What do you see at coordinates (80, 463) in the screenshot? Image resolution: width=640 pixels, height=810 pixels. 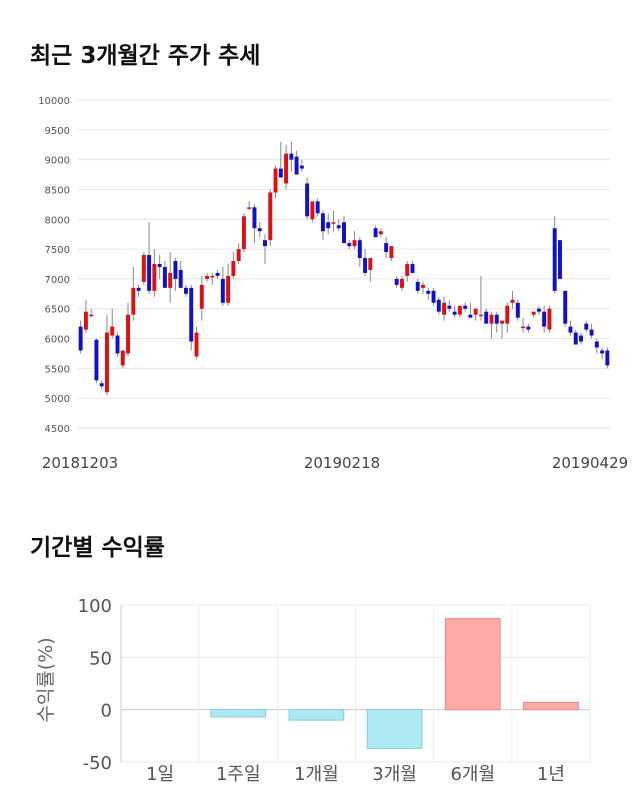 I see `x-tick-label: 20181203` at bounding box center [80, 463].